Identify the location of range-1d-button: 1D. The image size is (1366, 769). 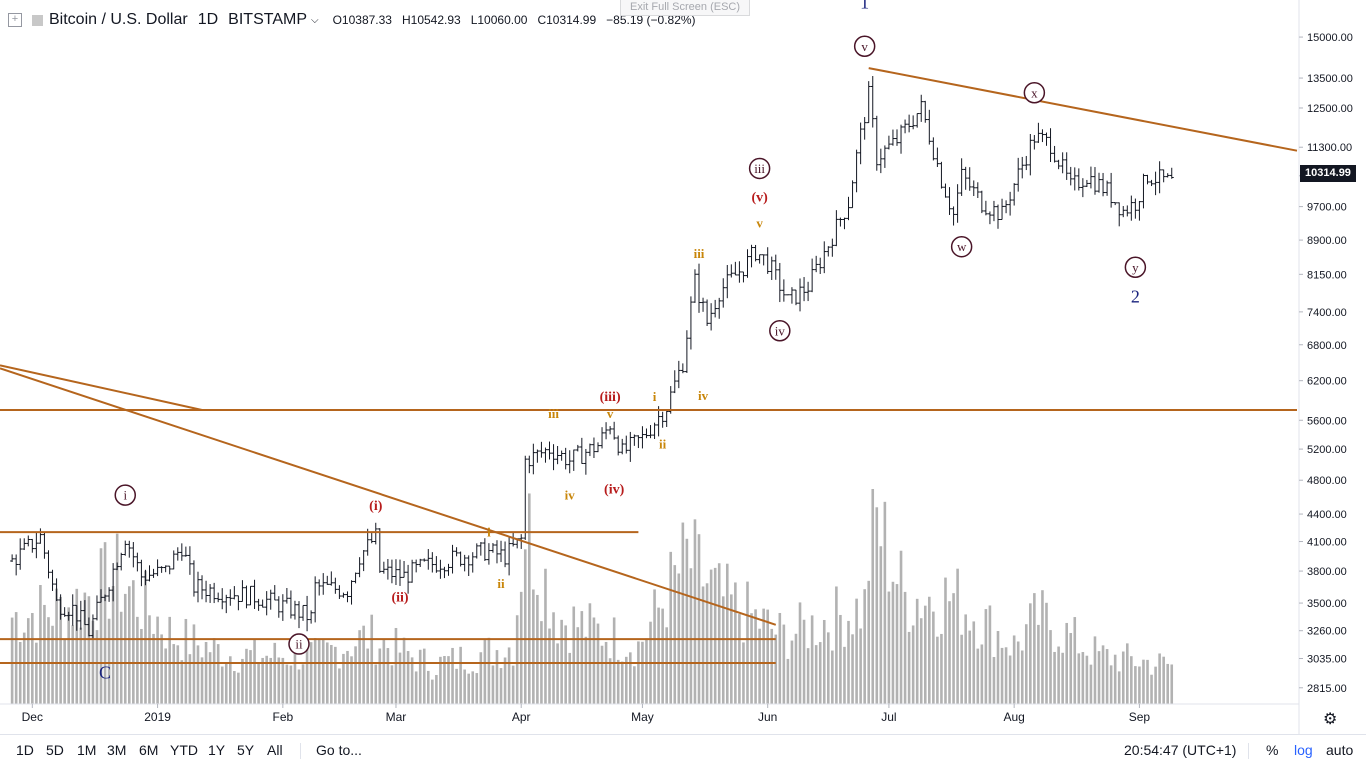
(25, 750).